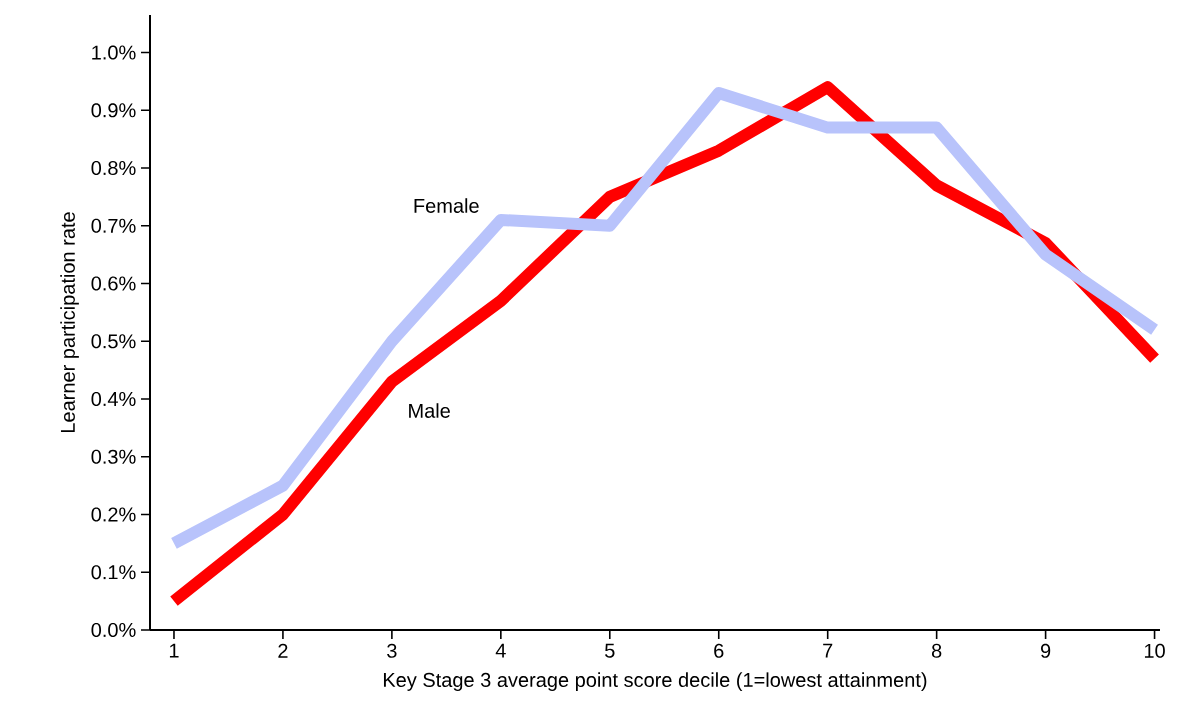 The height and width of the screenshot is (720, 1183). Describe the element at coordinates (392, 650) in the screenshot. I see `x-tick-label: 3` at that location.